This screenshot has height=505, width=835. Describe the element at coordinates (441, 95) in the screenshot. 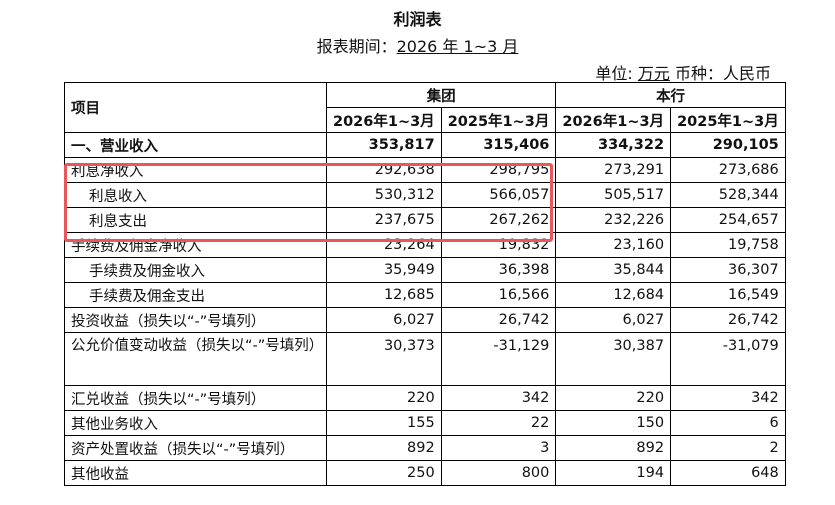

I see `header-group: 集团` at that location.